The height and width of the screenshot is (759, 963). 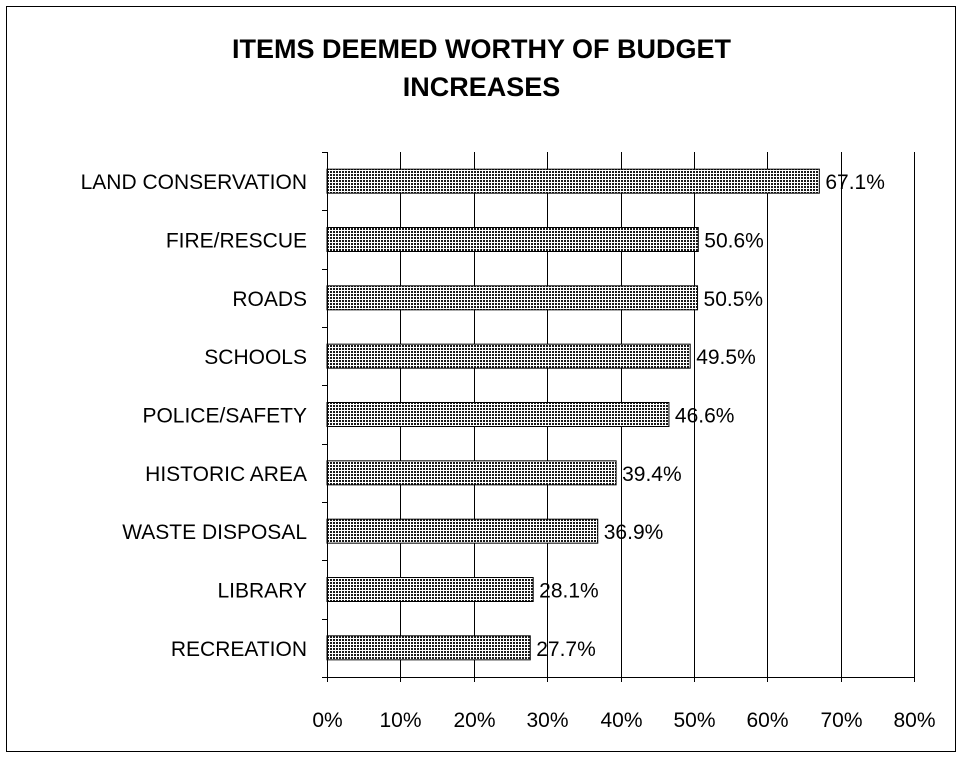 I want to click on category-label: LAND CONSERVATION, so click(x=194, y=182).